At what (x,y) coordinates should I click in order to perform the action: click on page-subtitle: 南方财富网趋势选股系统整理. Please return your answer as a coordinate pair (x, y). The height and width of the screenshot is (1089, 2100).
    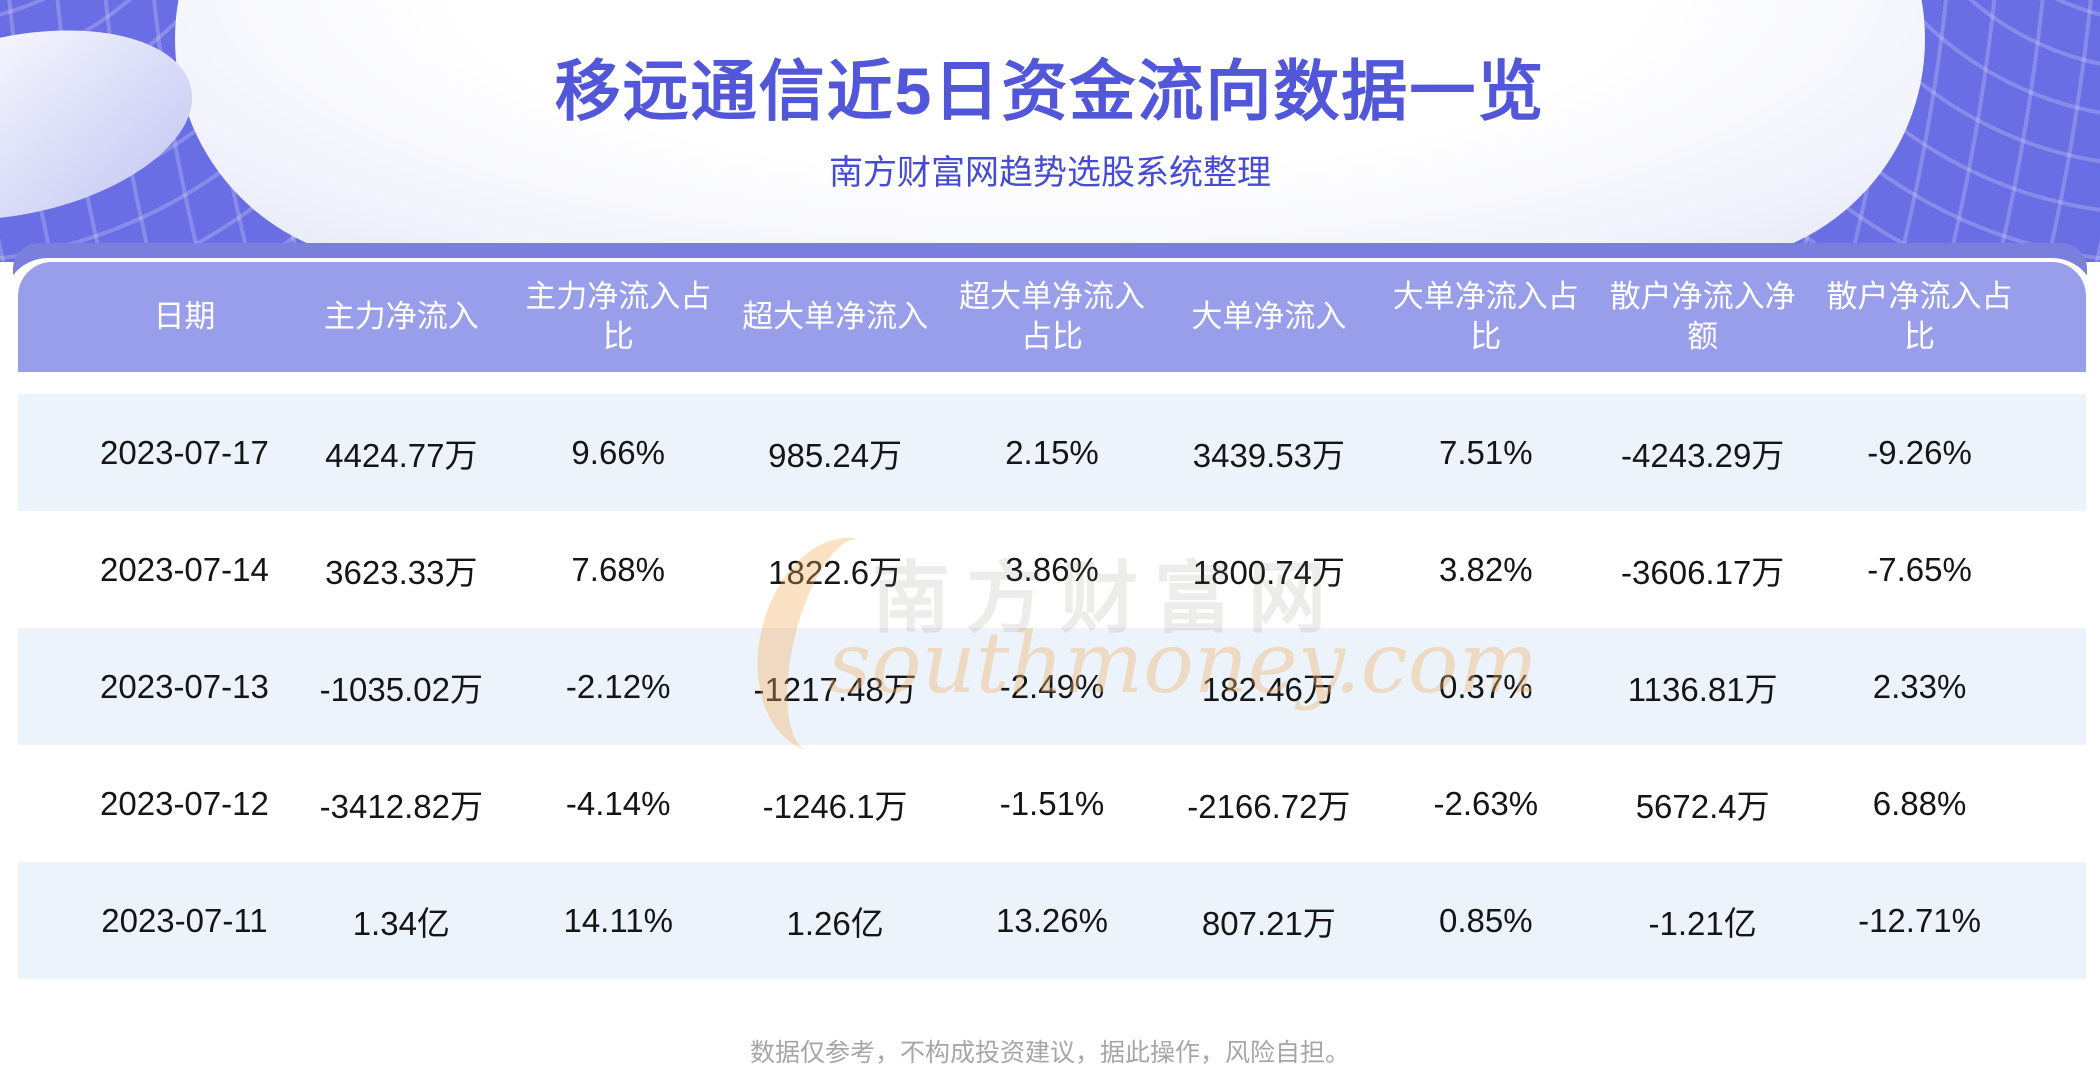
    Looking at the image, I should click on (1050, 173).